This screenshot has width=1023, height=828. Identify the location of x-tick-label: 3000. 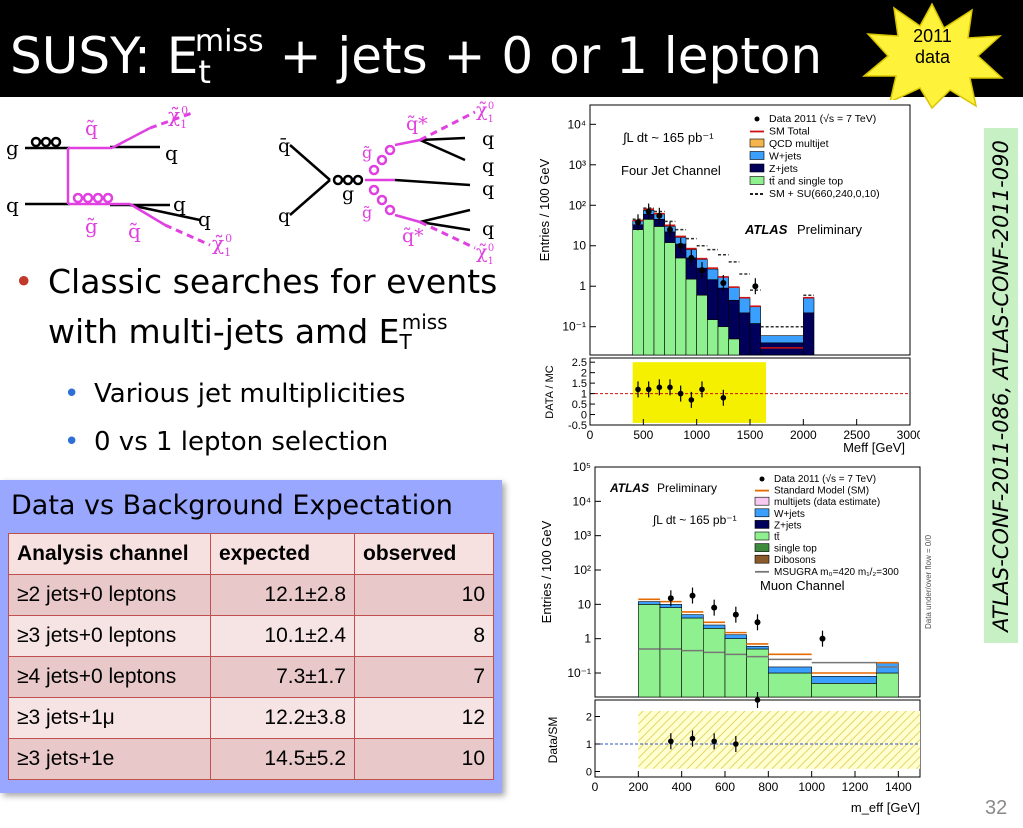
(908, 435).